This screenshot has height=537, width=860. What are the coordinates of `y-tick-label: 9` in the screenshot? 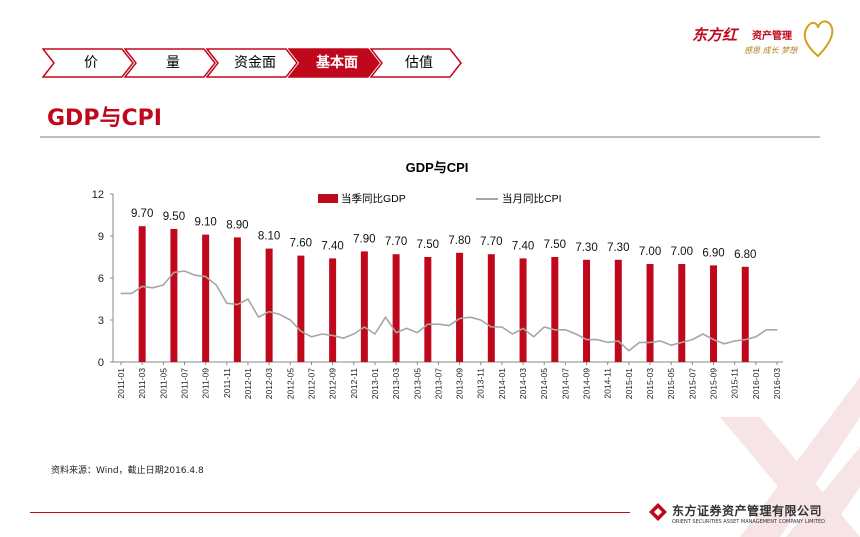 It's located at (101, 237).